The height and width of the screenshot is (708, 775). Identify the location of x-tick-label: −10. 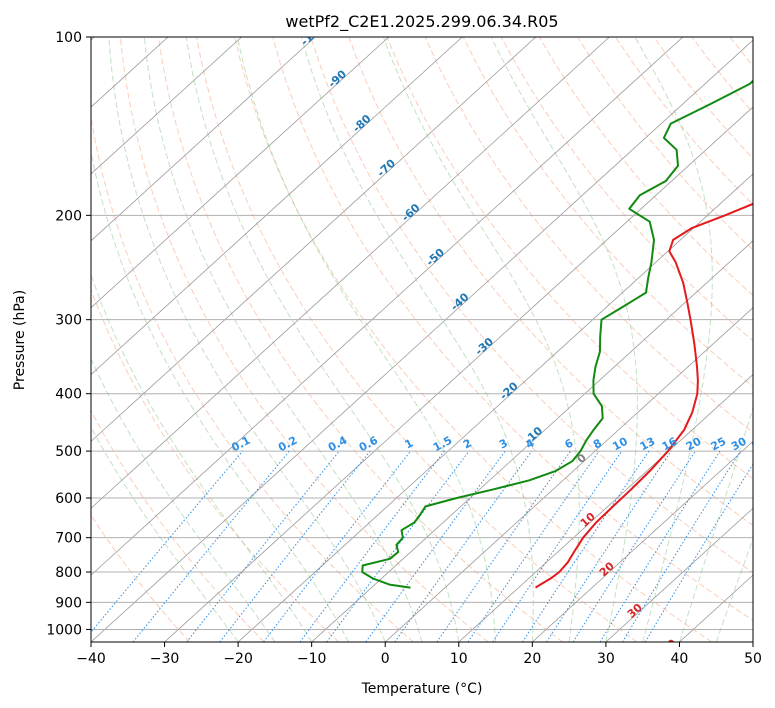
(312, 659).